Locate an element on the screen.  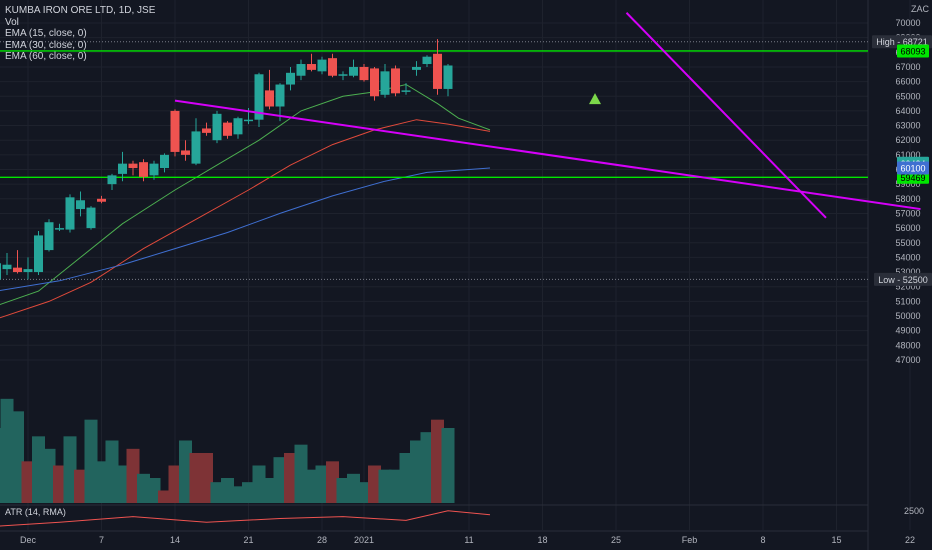
hline-tag is located at coordinates (913, 51).